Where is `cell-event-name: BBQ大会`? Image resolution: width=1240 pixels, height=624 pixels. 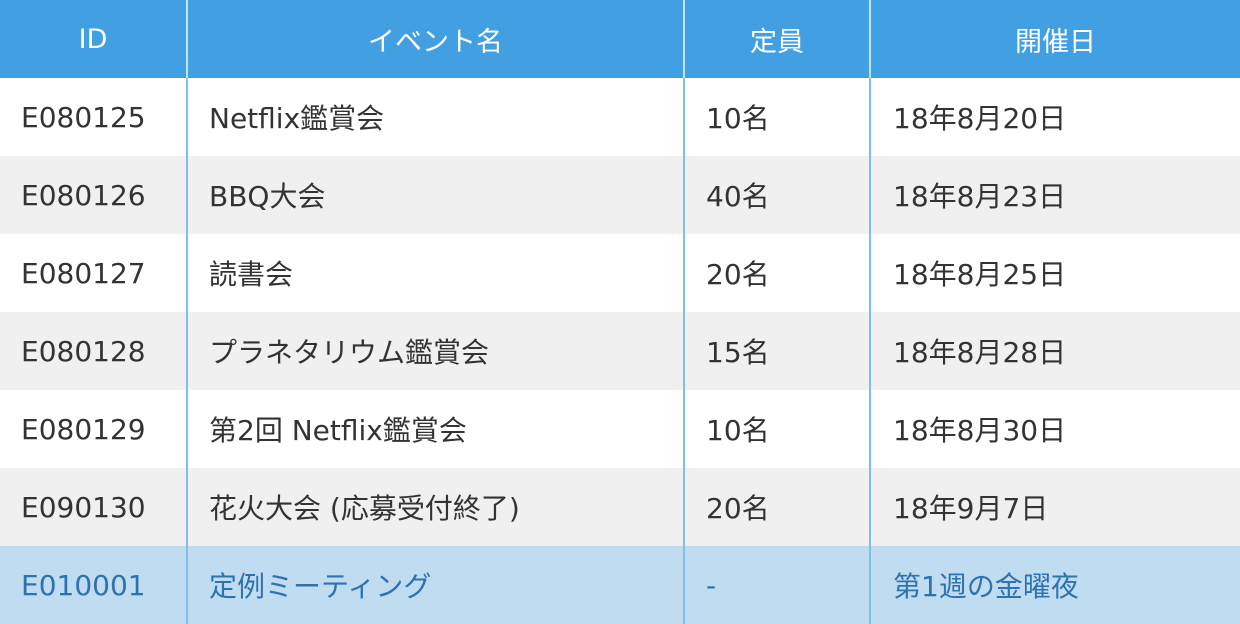 cell-event-name: BBQ大会 is located at coordinates (435, 195).